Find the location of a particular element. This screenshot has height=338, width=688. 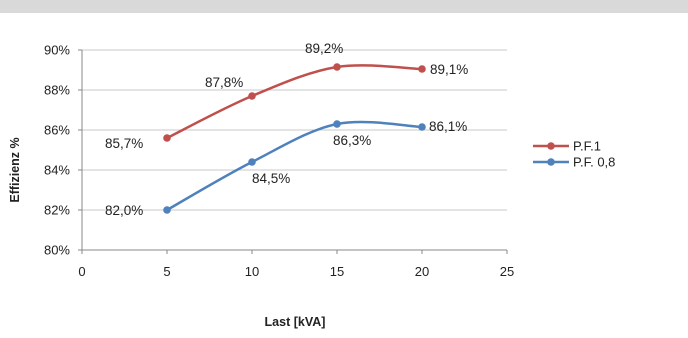

y-tick-label: 80% is located at coordinates (57, 250).